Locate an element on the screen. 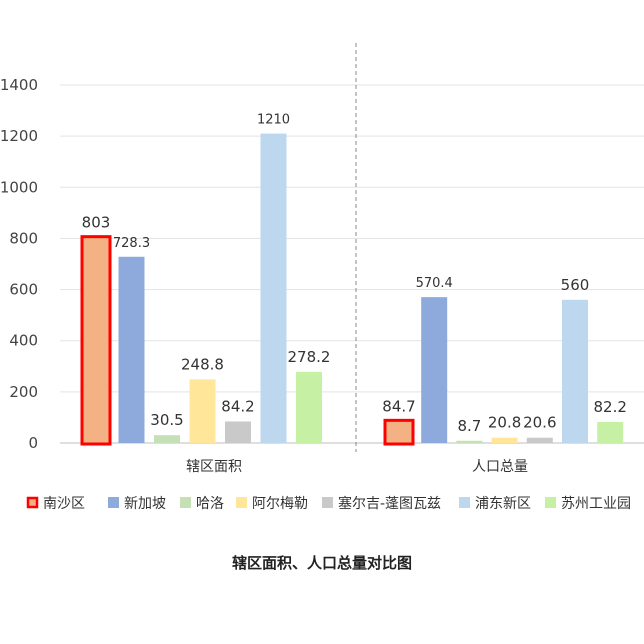 This screenshot has height=644, width=644. data-label: 20.8 is located at coordinates (504, 423).